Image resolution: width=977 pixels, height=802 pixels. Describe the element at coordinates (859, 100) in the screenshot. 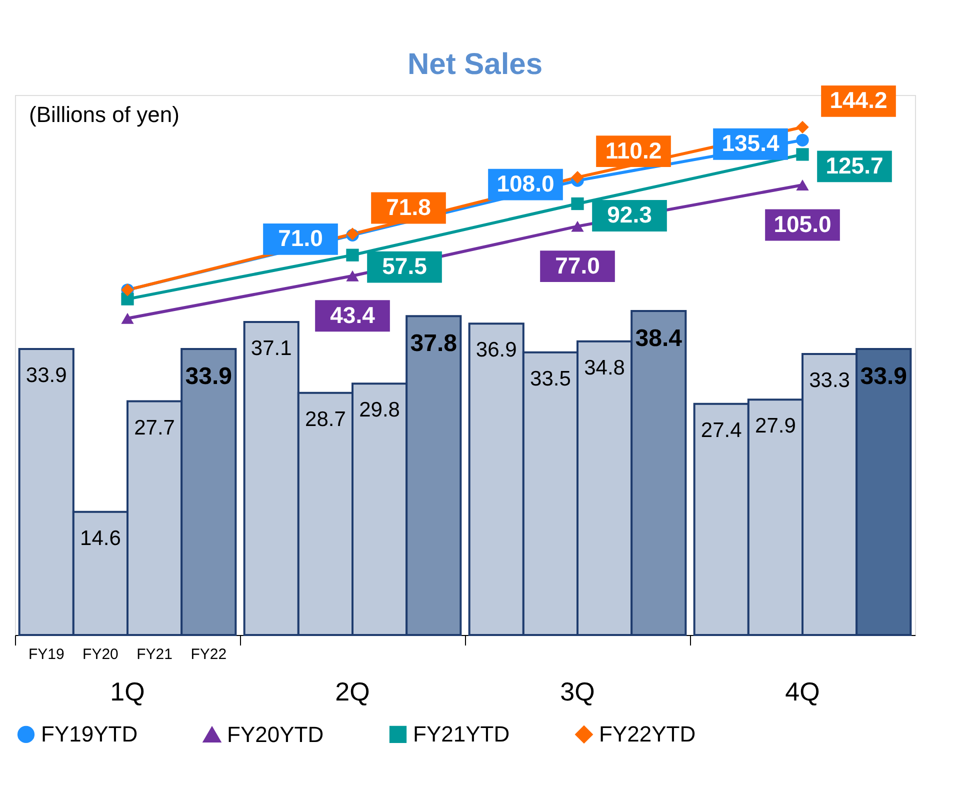

I see `data-label: 144.2` at that location.